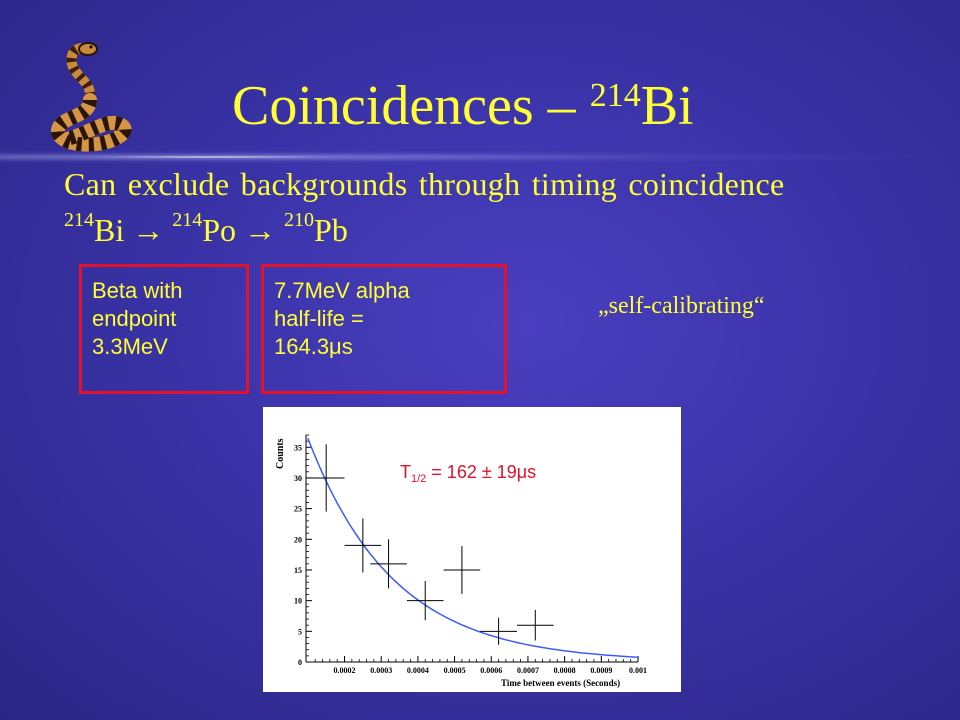  I want to click on decay-chain: 214Bi → 214Po → 210Pb, so click(206, 229).